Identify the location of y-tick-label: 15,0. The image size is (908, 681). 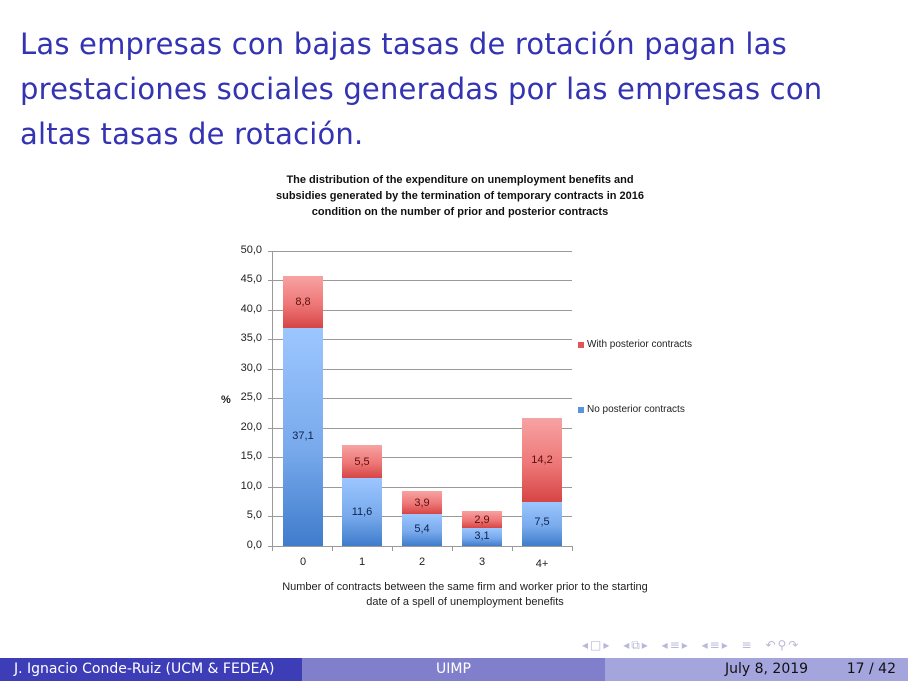
(251, 456).